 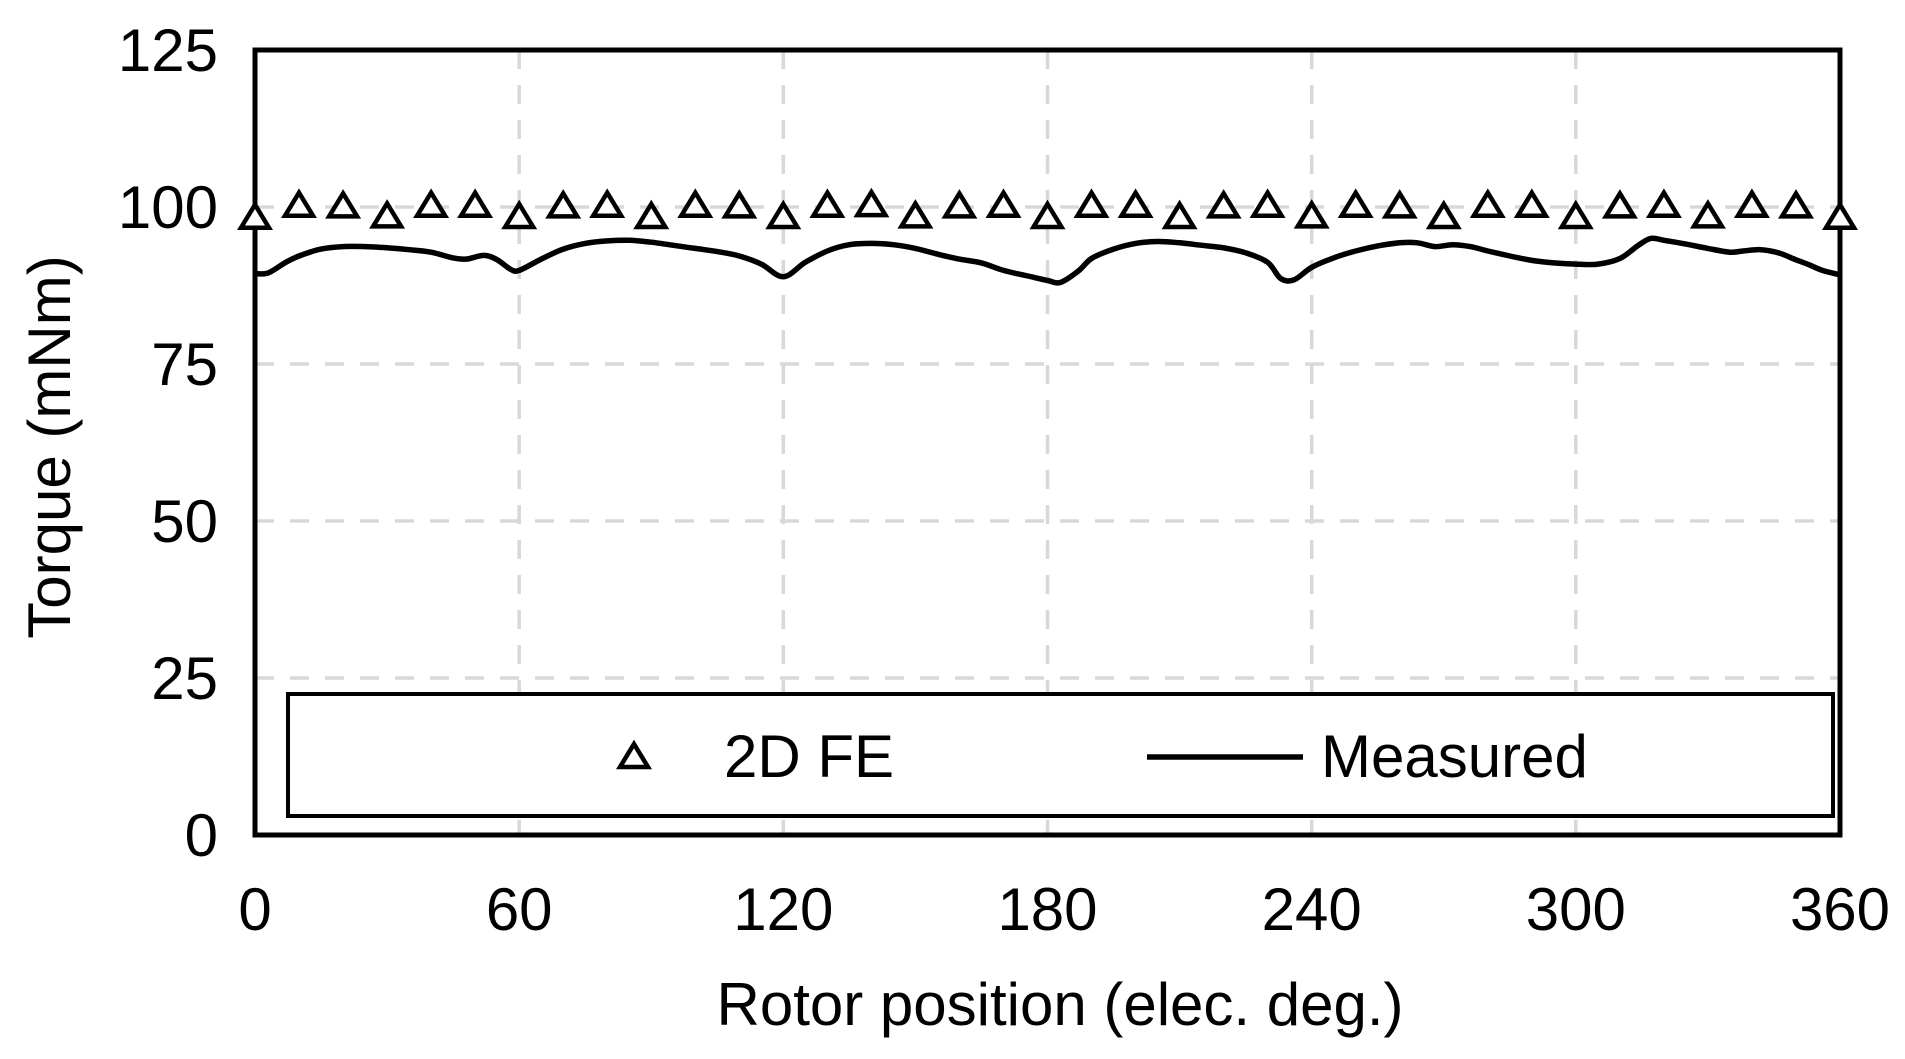 What do you see at coordinates (1312, 909) in the screenshot?
I see `x-tick-label: 240` at bounding box center [1312, 909].